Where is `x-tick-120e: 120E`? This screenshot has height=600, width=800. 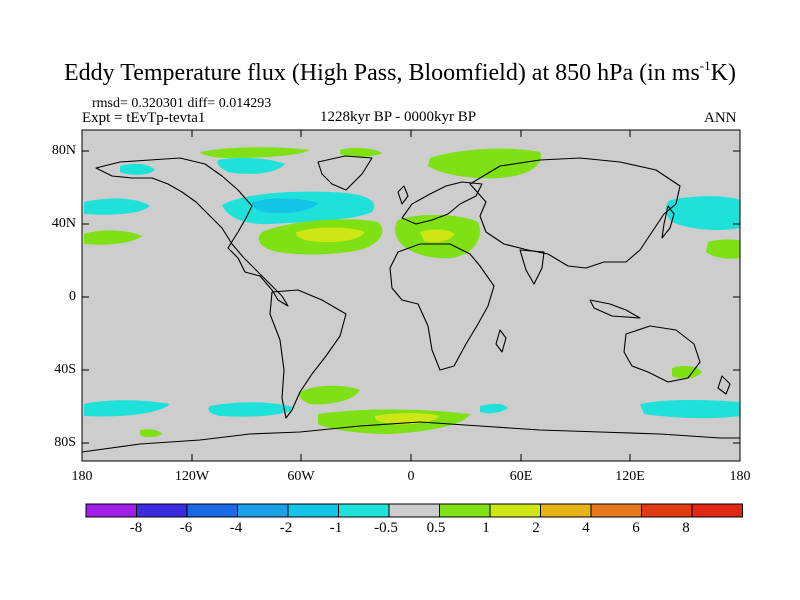
x-tick-120e: 120E is located at coordinates (630, 476).